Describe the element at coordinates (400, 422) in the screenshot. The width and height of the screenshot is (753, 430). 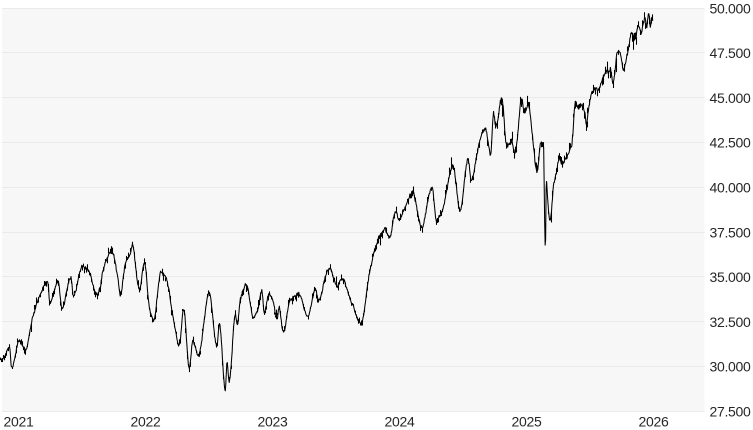
I see `svg-text: 2024` at that location.